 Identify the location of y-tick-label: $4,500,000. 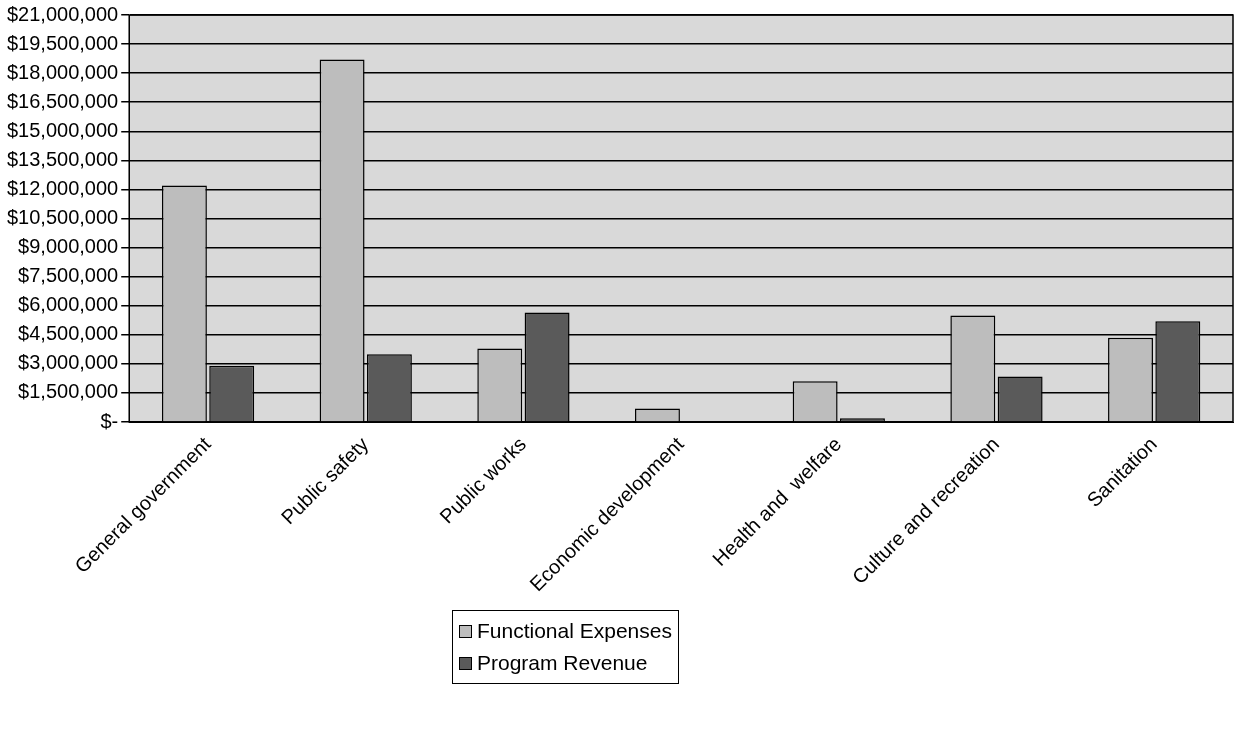
(68, 333).